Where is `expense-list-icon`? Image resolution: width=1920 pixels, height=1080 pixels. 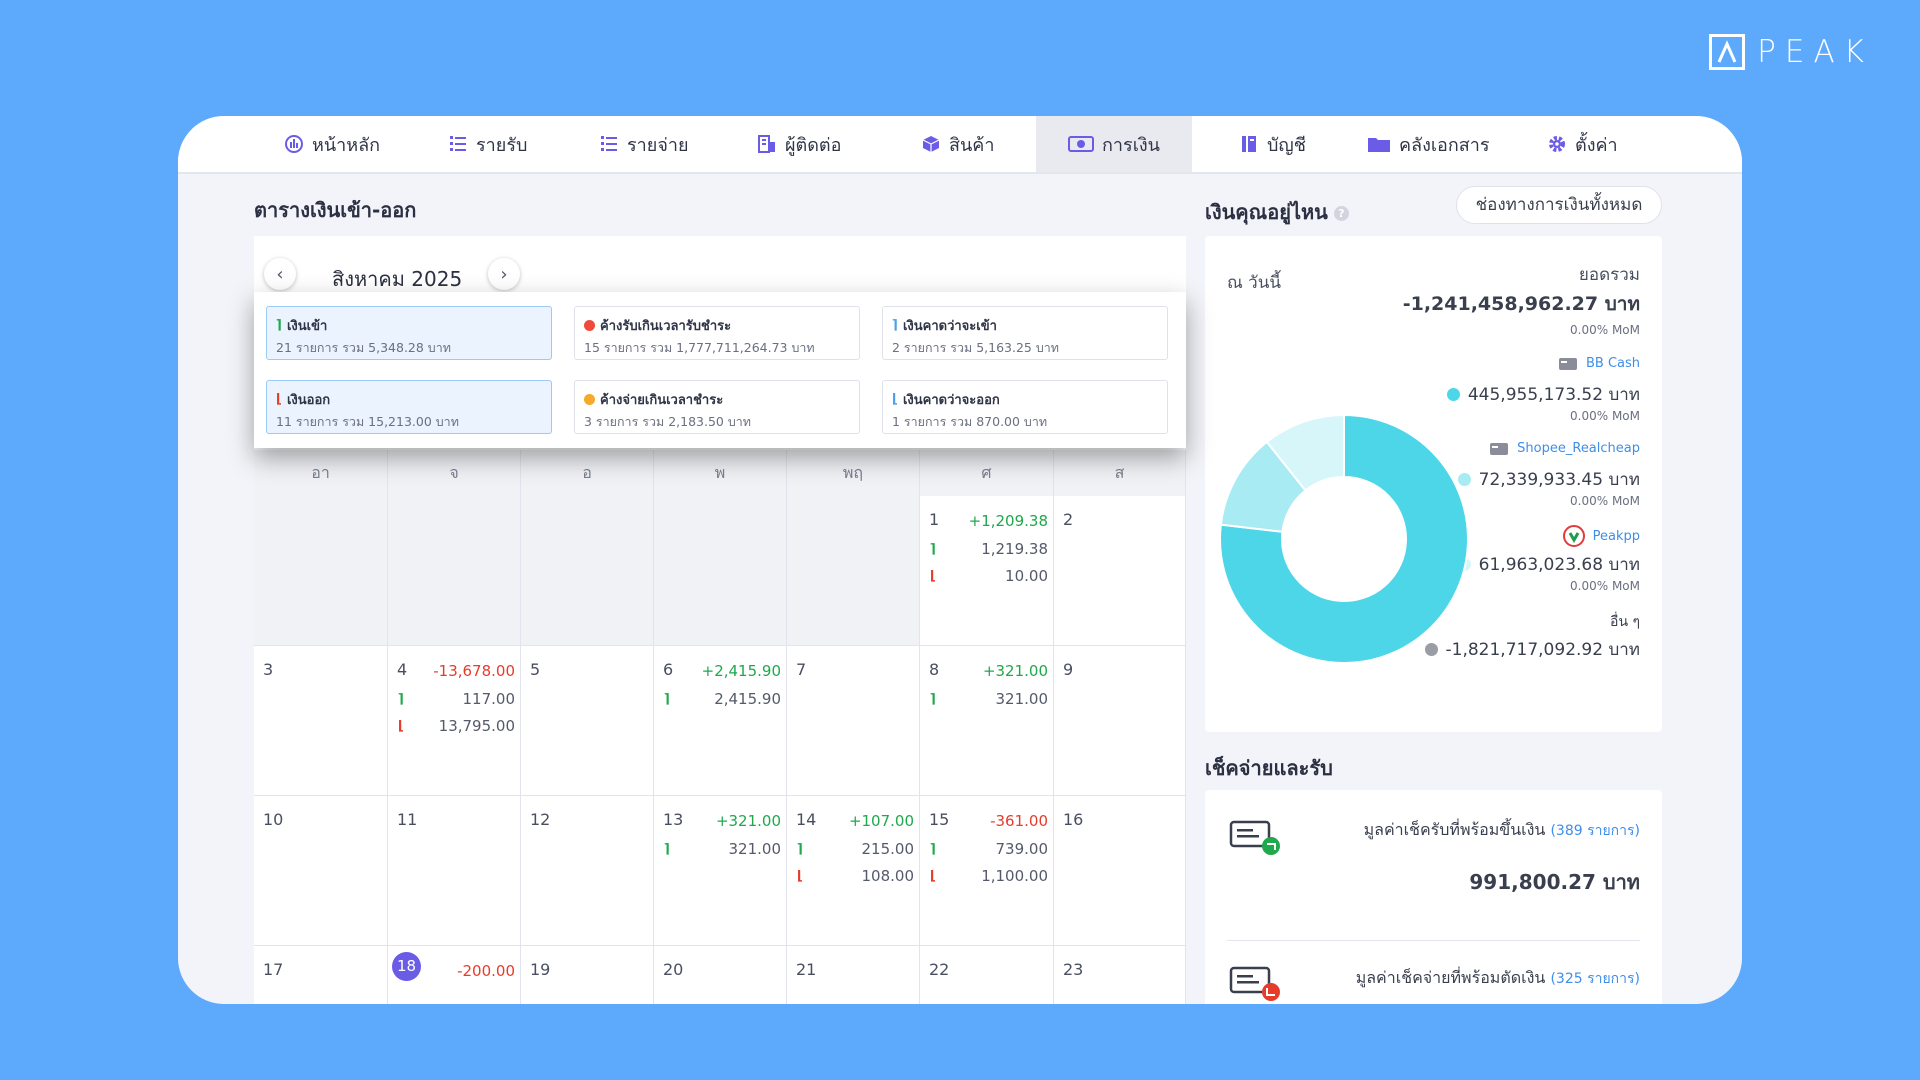 expense-list-icon is located at coordinates (609, 143).